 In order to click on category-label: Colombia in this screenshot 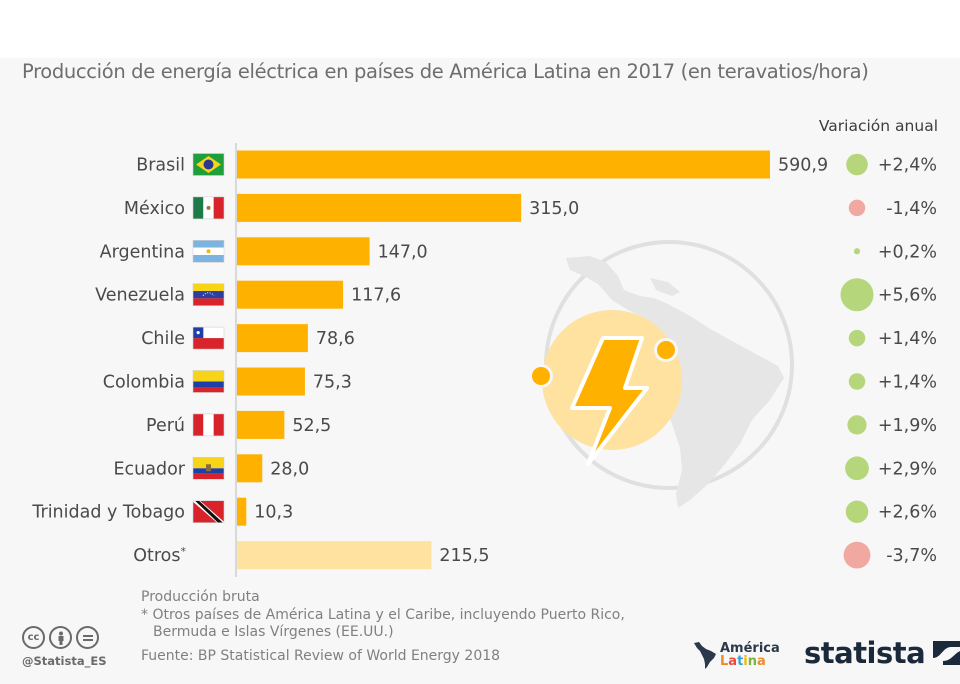, I will do `click(144, 383)`.